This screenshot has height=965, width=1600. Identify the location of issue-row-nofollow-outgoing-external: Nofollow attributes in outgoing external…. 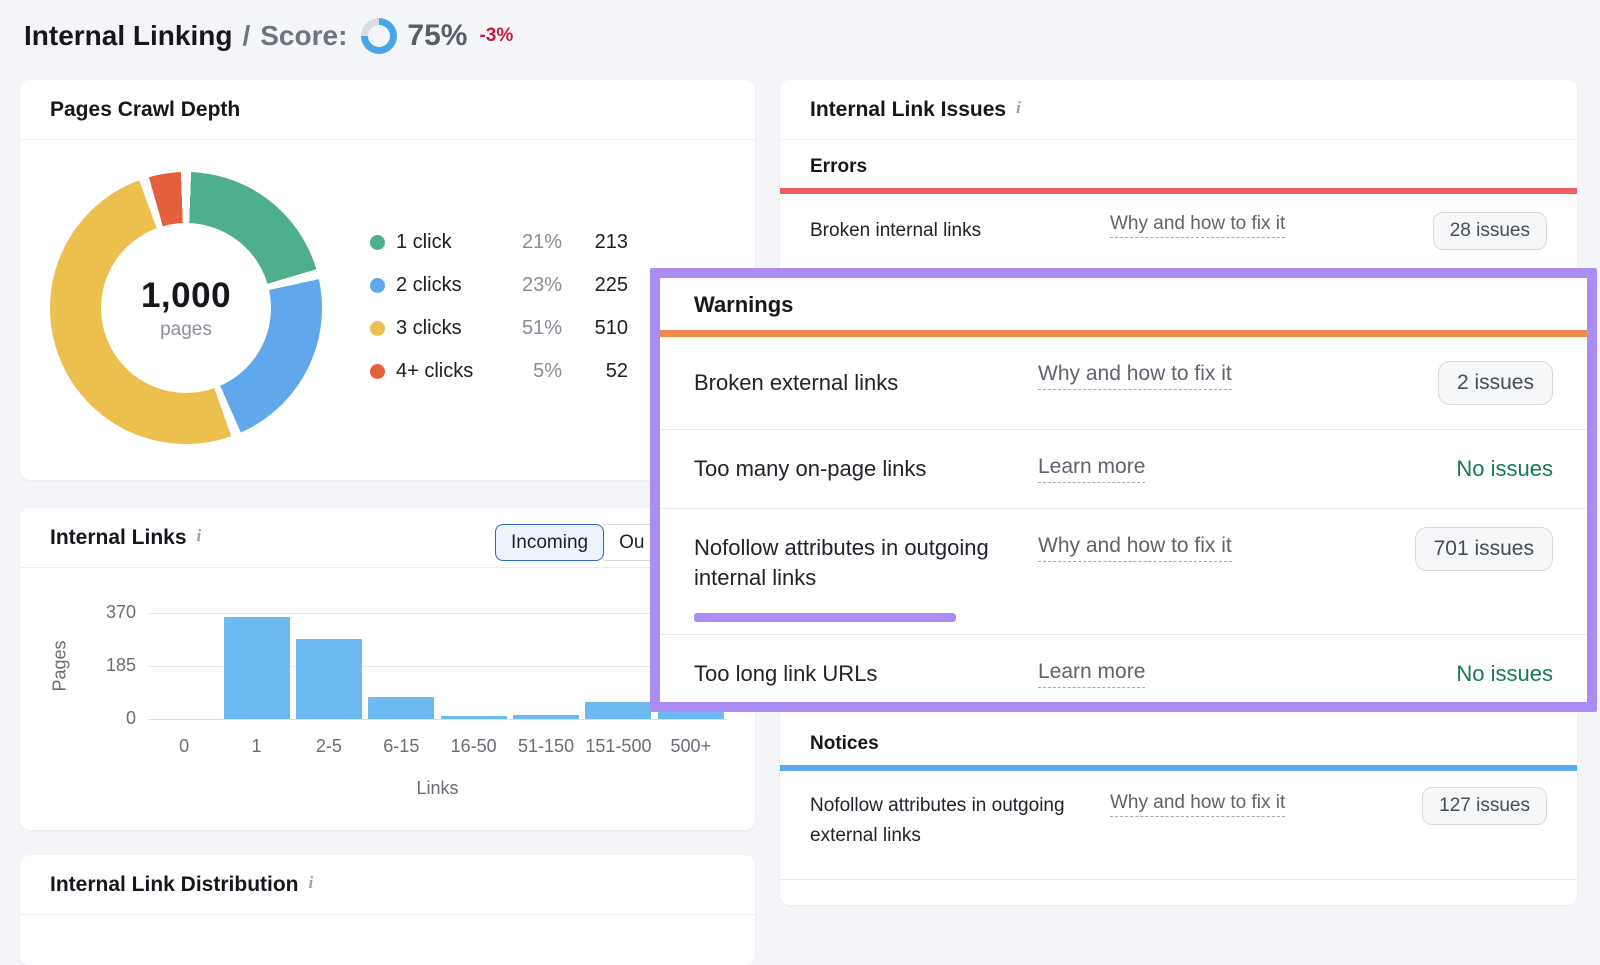
(1178, 825).